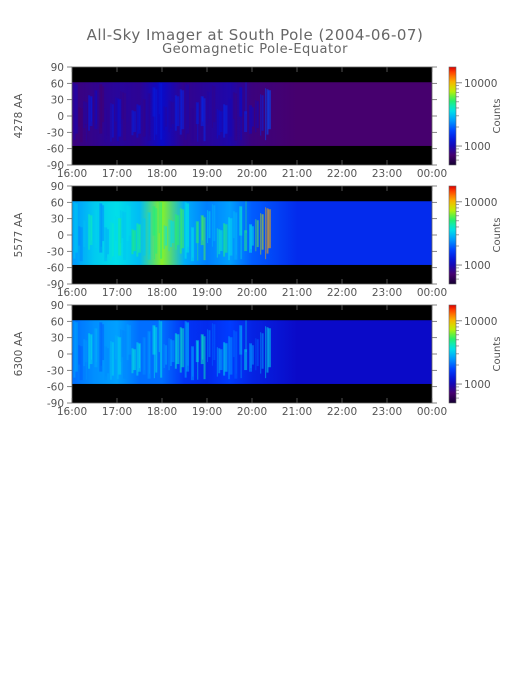 The height and width of the screenshot is (680, 510). Describe the element at coordinates (162, 174) in the screenshot. I see `x-tick-label: 18:00` at that location.